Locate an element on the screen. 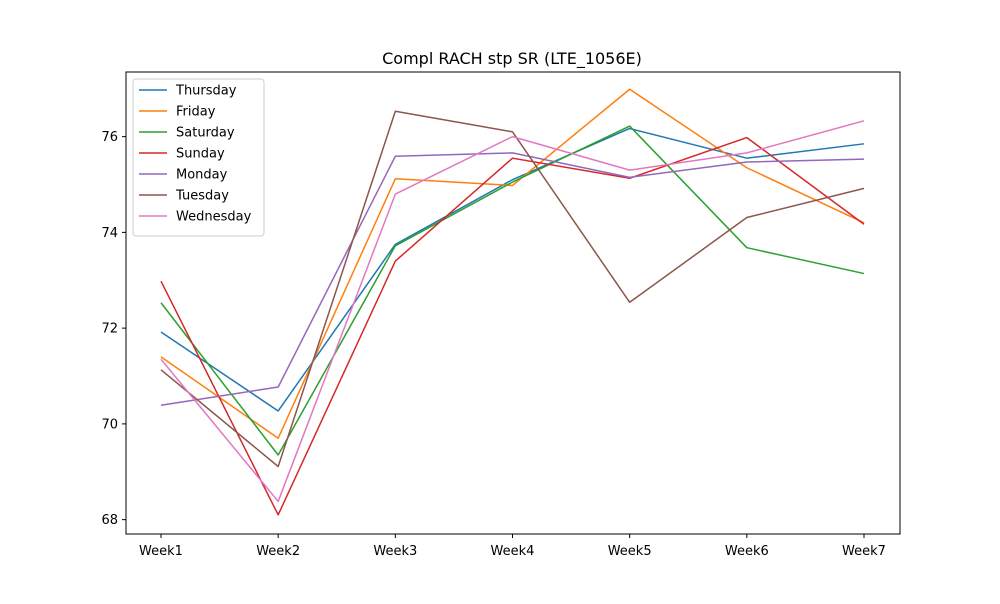 This screenshot has height=604, width=1000. x-tick-label: Week2 is located at coordinates (278, 551).